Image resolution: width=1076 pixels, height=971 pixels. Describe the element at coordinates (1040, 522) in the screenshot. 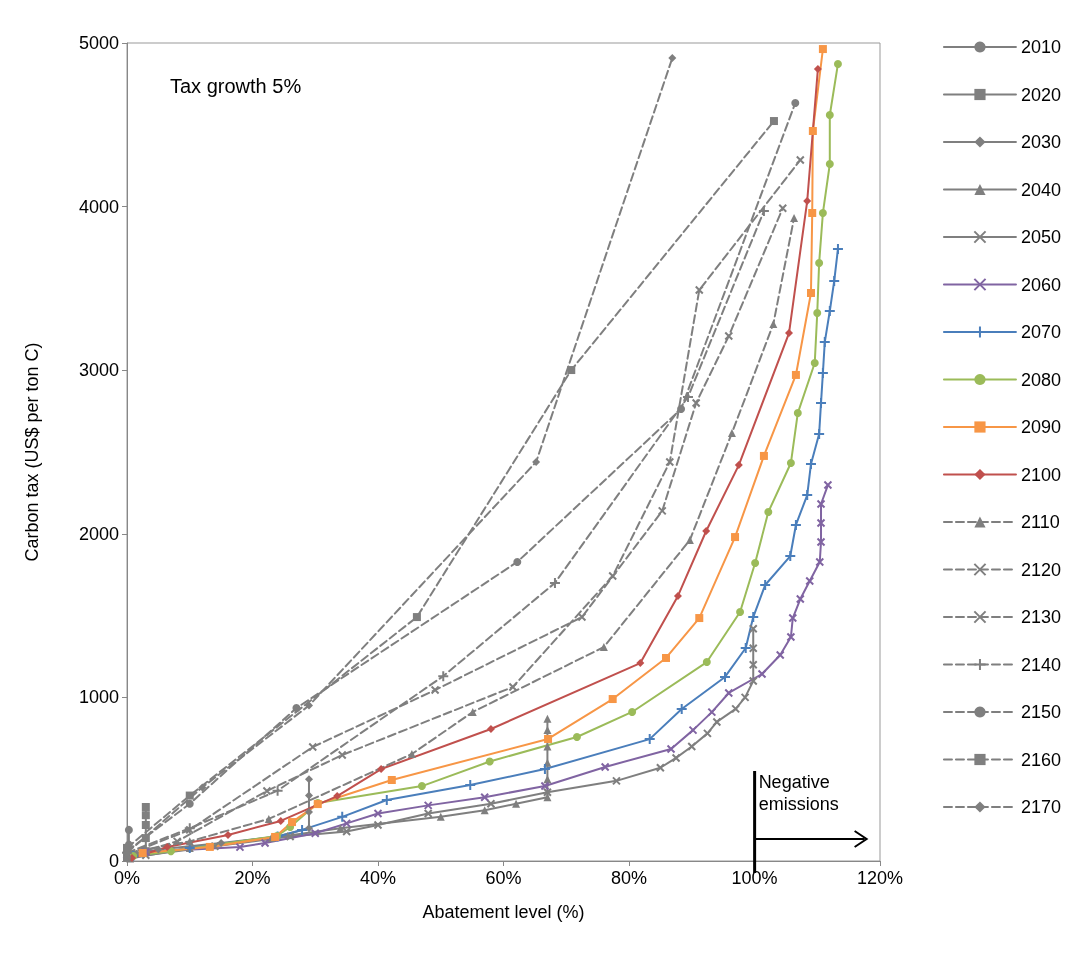

I see `legend-label: 2110` at that location.